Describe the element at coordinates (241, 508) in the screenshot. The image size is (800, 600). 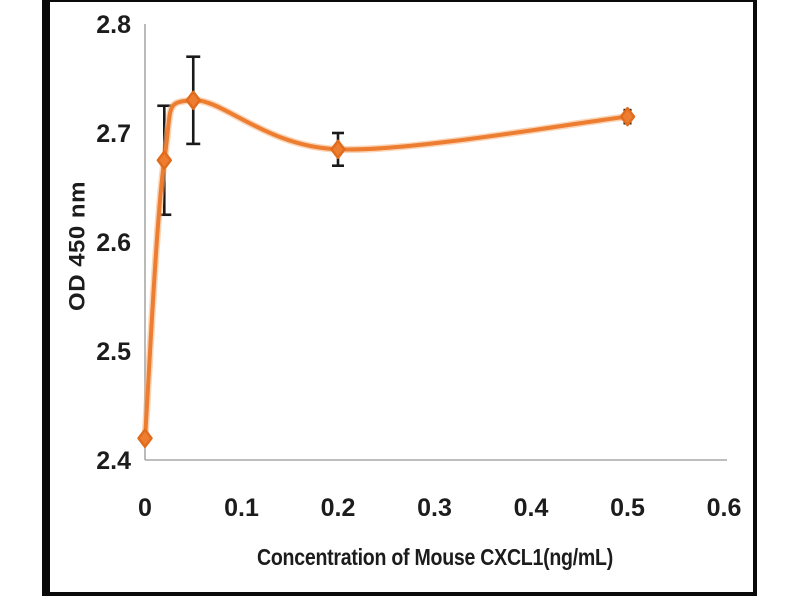
I see `x-tick-label: 0.1` at that location.